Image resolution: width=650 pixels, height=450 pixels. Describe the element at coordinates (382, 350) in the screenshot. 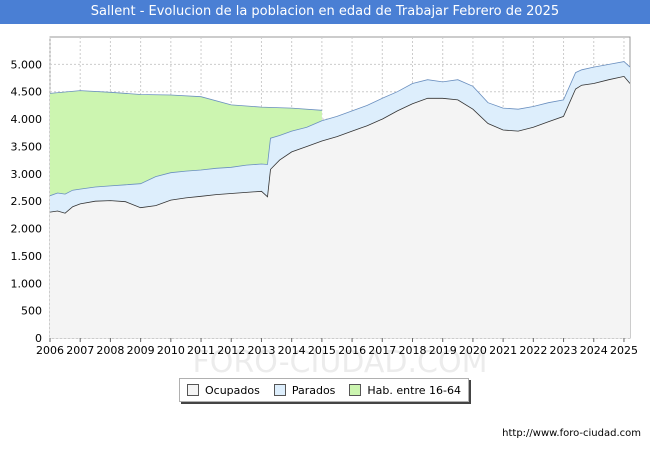

I see `x-tick-label: 2017` at that location.